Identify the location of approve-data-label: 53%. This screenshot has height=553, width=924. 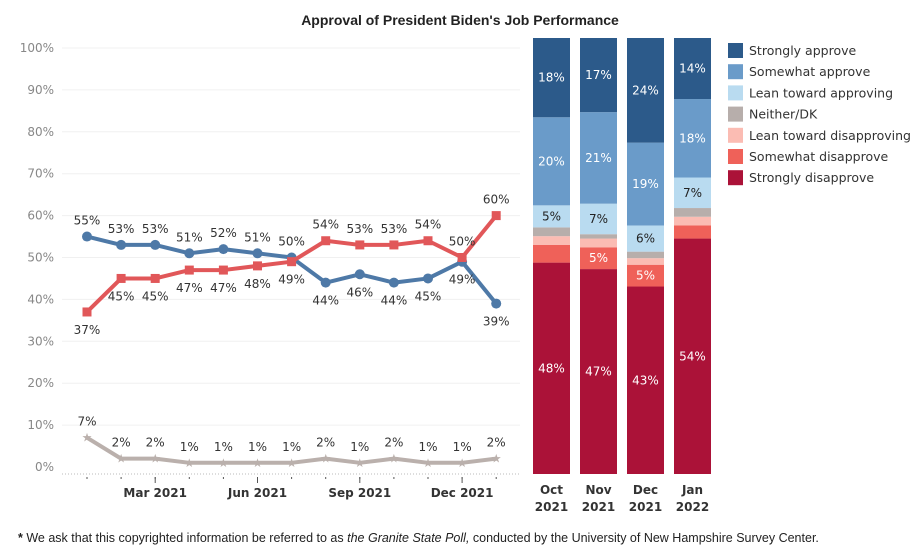
(121, 229).